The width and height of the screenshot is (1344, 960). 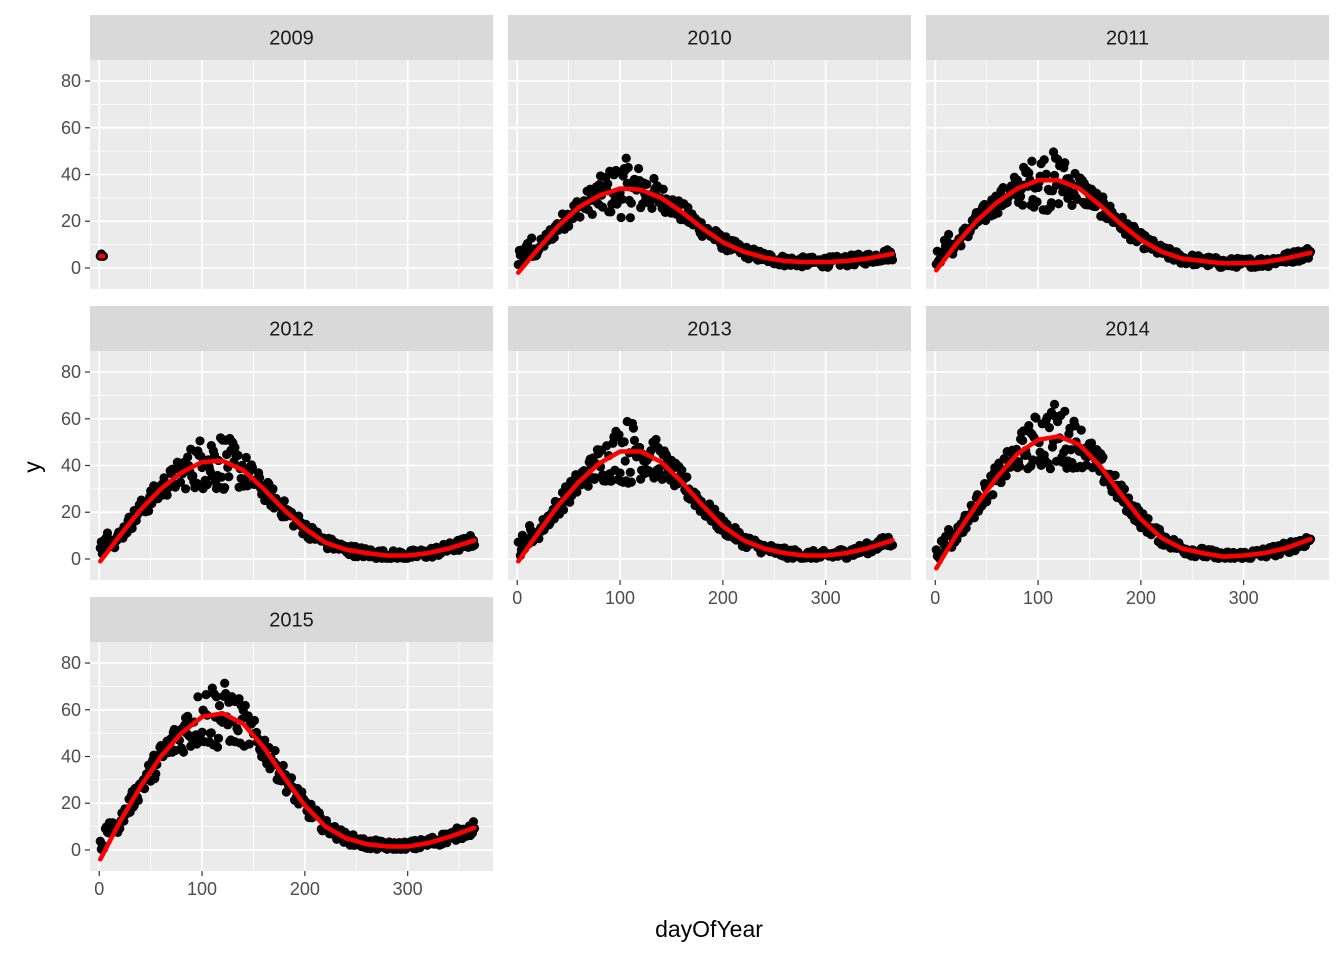 I want to click on facet-strip-label: 2015, so click(x=291, y=621).